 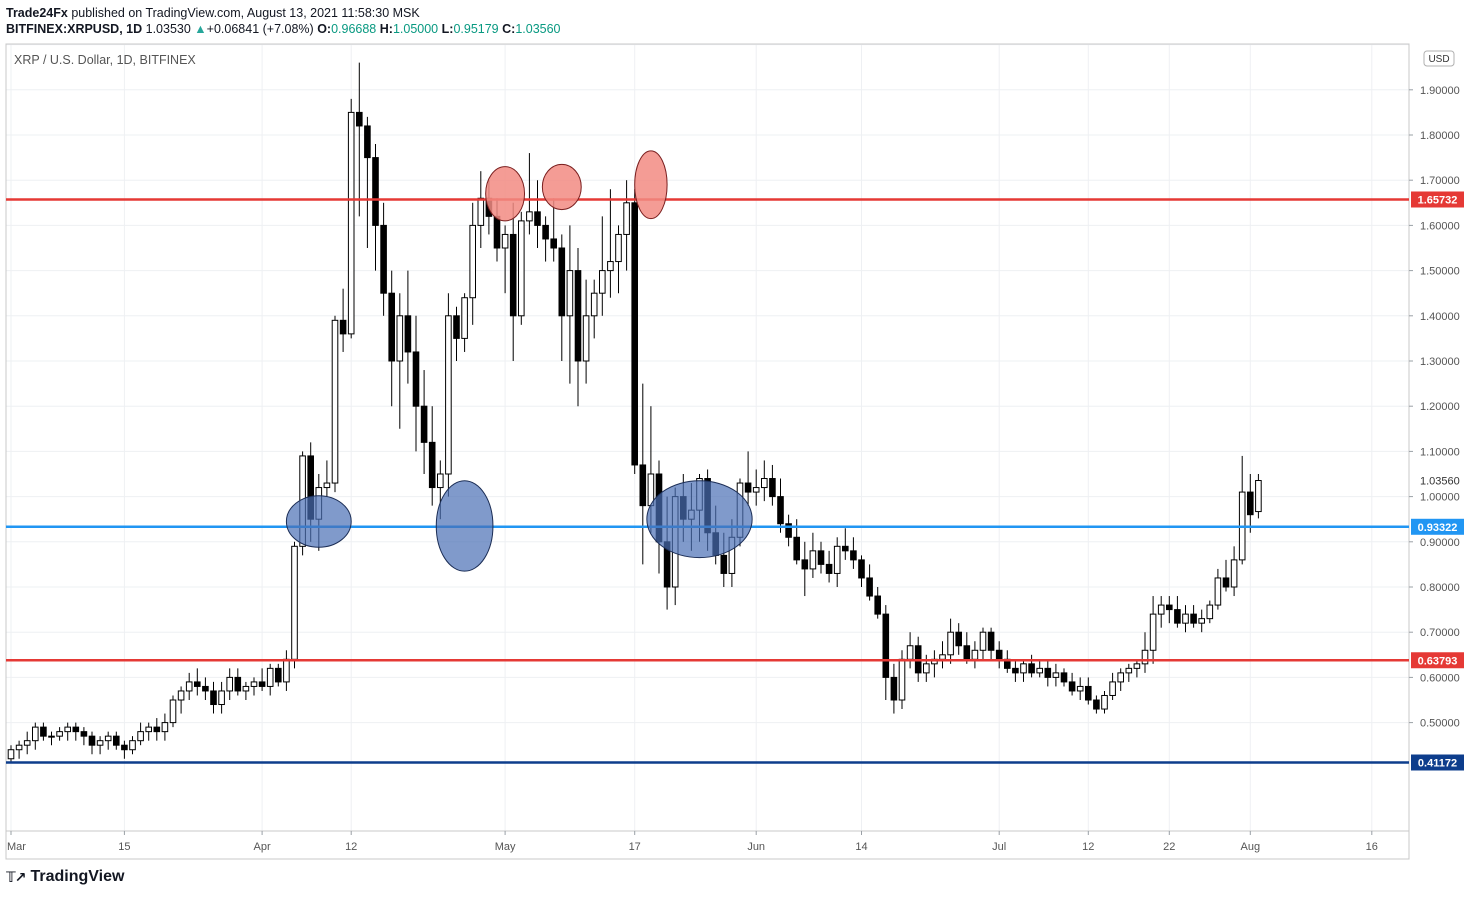 What do you see at coordinates (756, 847) in the screenshot?
I see `time-tick-label: Jun` at bounding box center [756, 847].